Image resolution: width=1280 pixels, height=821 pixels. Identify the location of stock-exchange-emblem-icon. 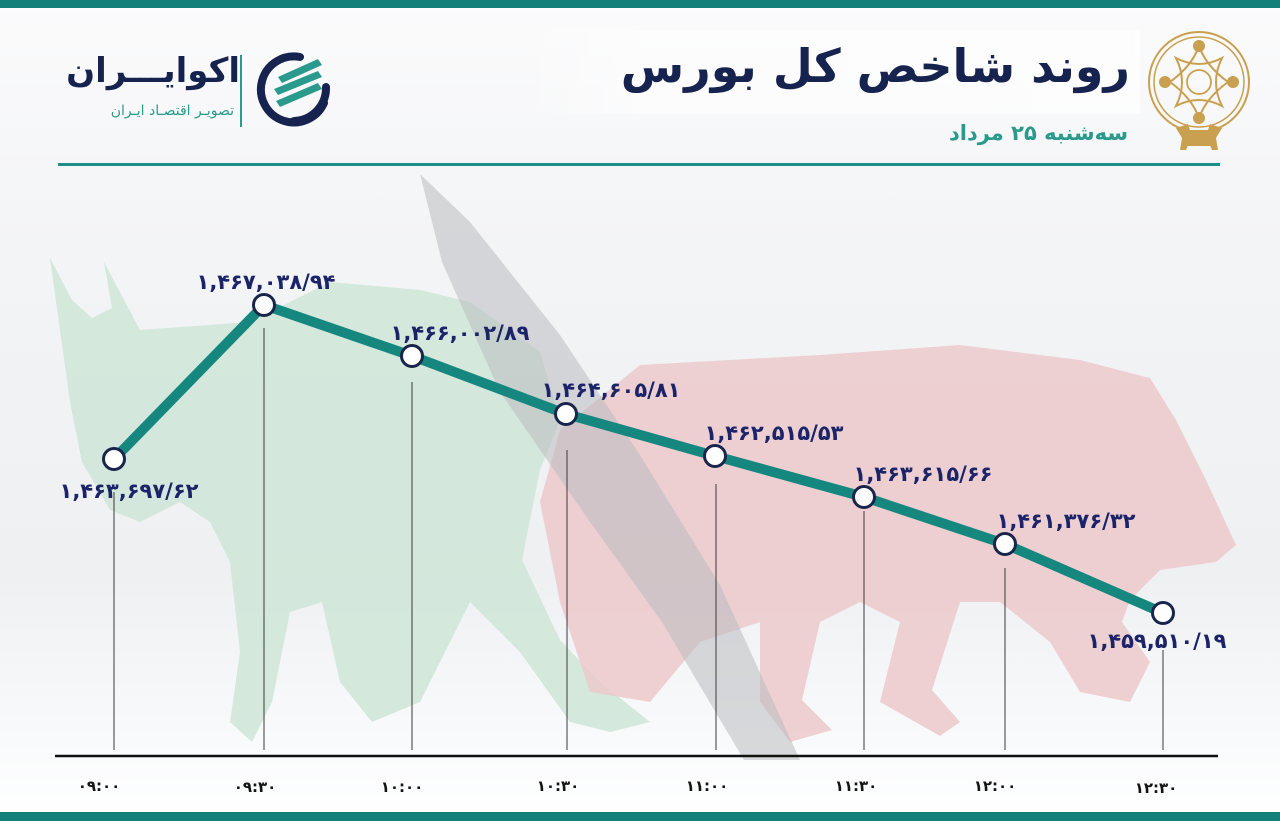
(1199, 90).